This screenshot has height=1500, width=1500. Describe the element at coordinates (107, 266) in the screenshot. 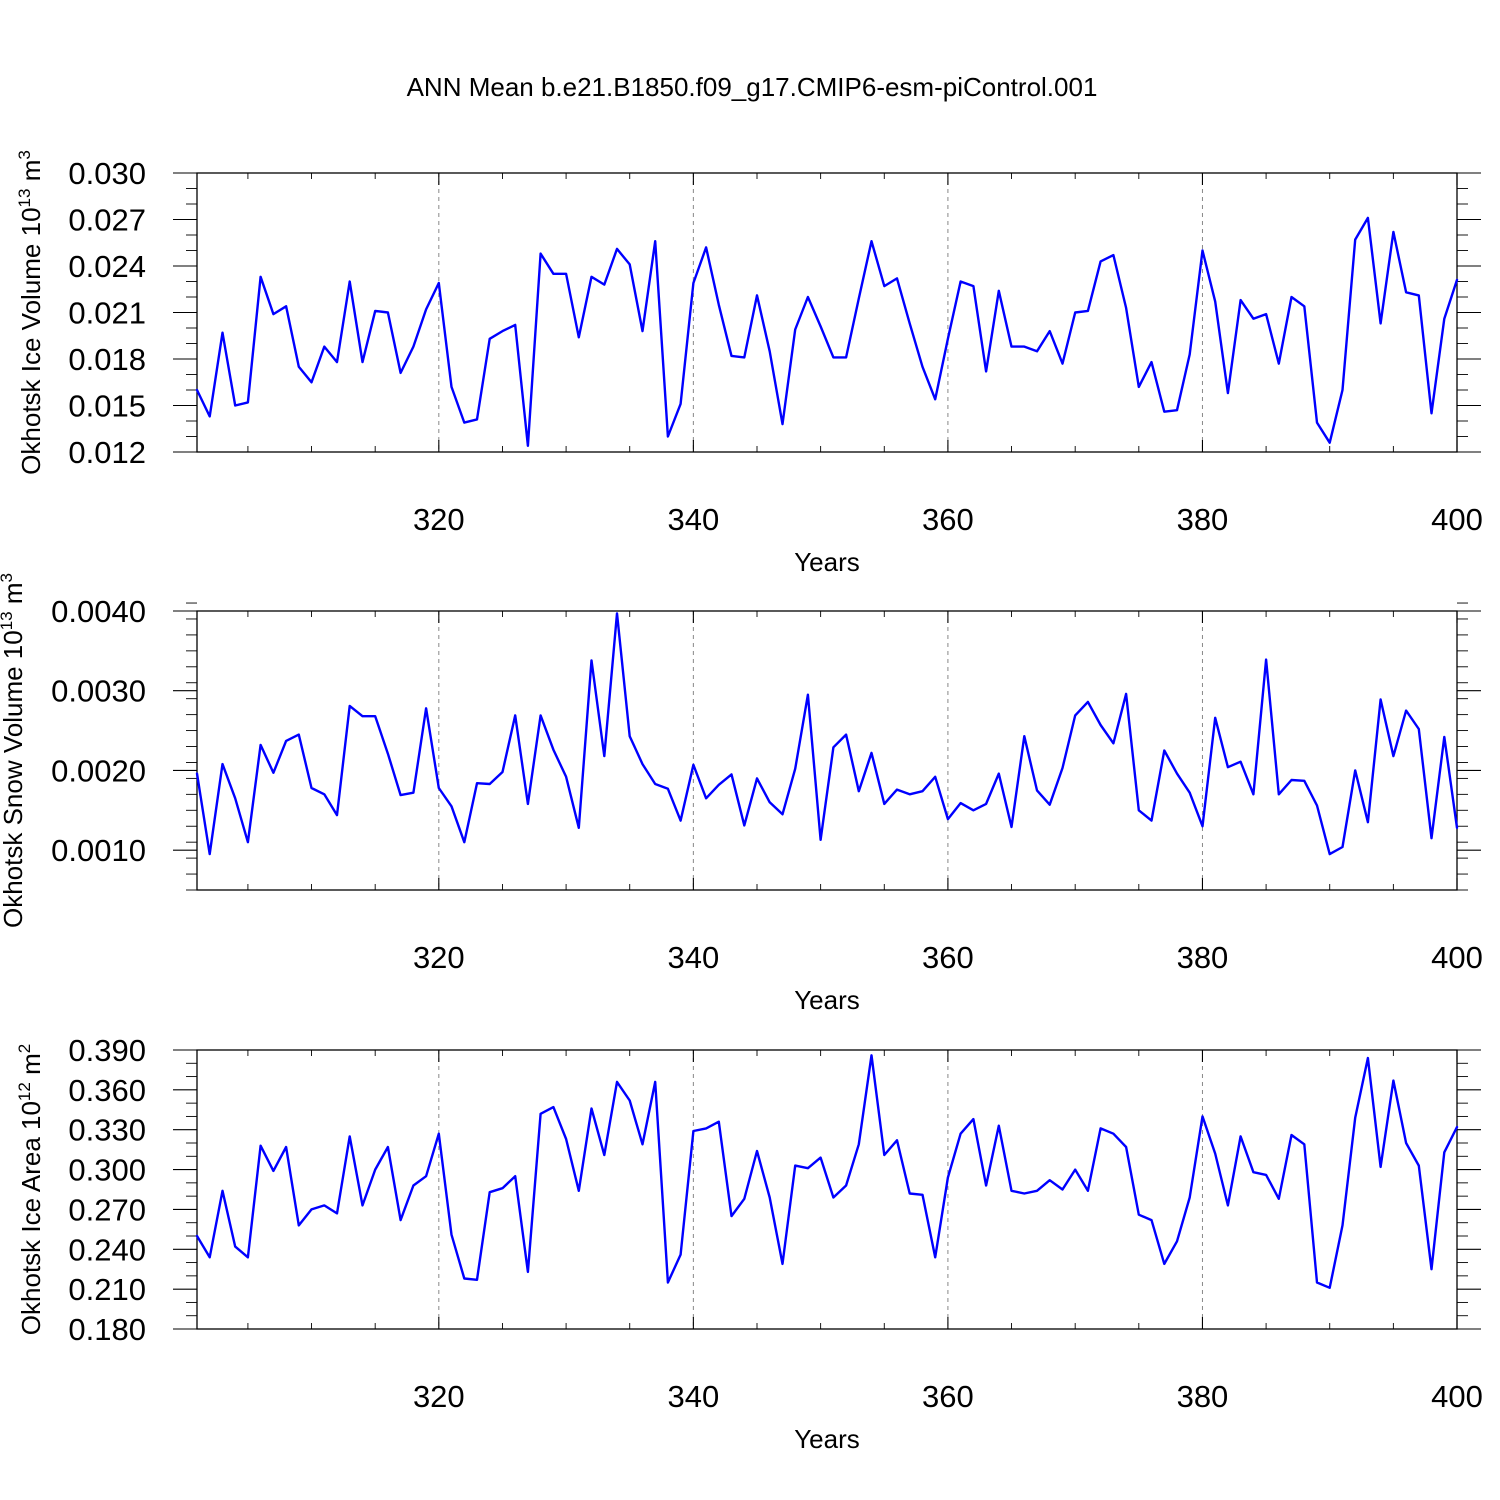

I see `y-tick-label: 0.024` at that location.